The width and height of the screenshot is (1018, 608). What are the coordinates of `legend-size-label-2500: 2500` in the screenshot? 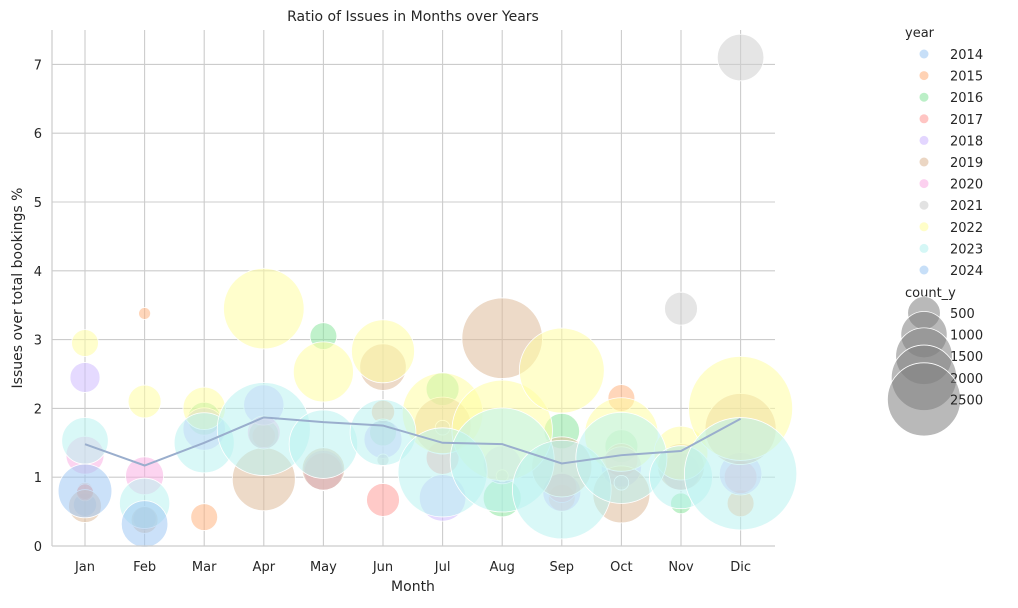 It's located at (966, 400).